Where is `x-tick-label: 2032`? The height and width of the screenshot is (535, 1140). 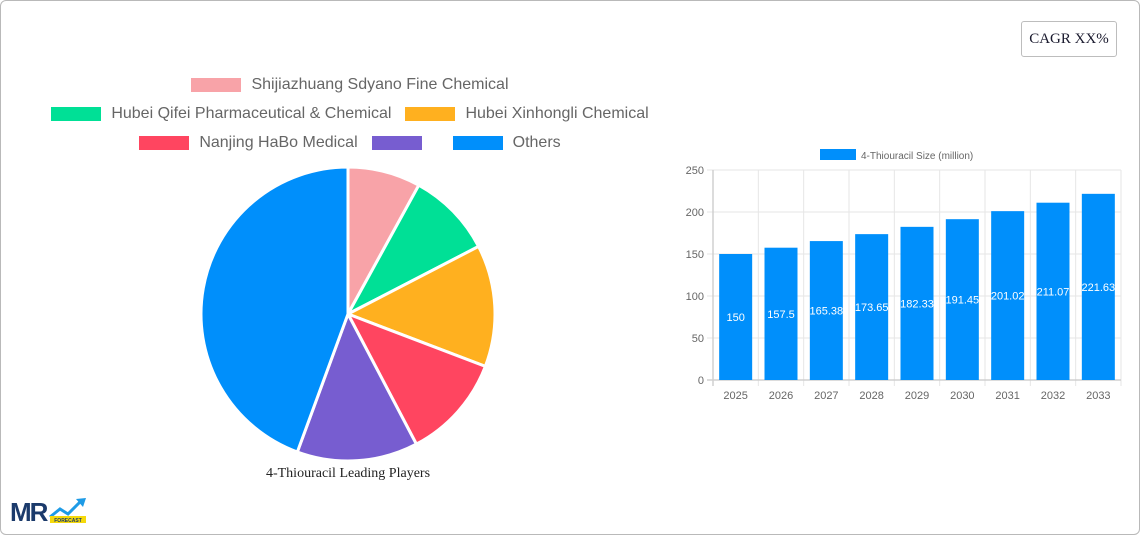 x-tick-label: 2032 is located at coordinates (1053, 396).